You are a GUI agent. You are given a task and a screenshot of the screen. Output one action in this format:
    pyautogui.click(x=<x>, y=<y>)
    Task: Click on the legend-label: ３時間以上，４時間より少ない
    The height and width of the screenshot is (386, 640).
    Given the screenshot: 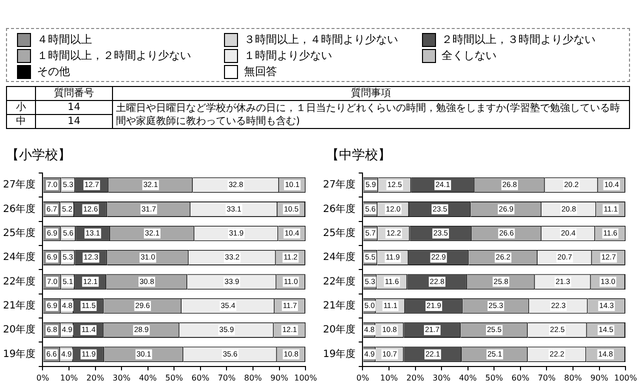 What is the action you would take?
    pyautogui.click(x=321, y=39)
    